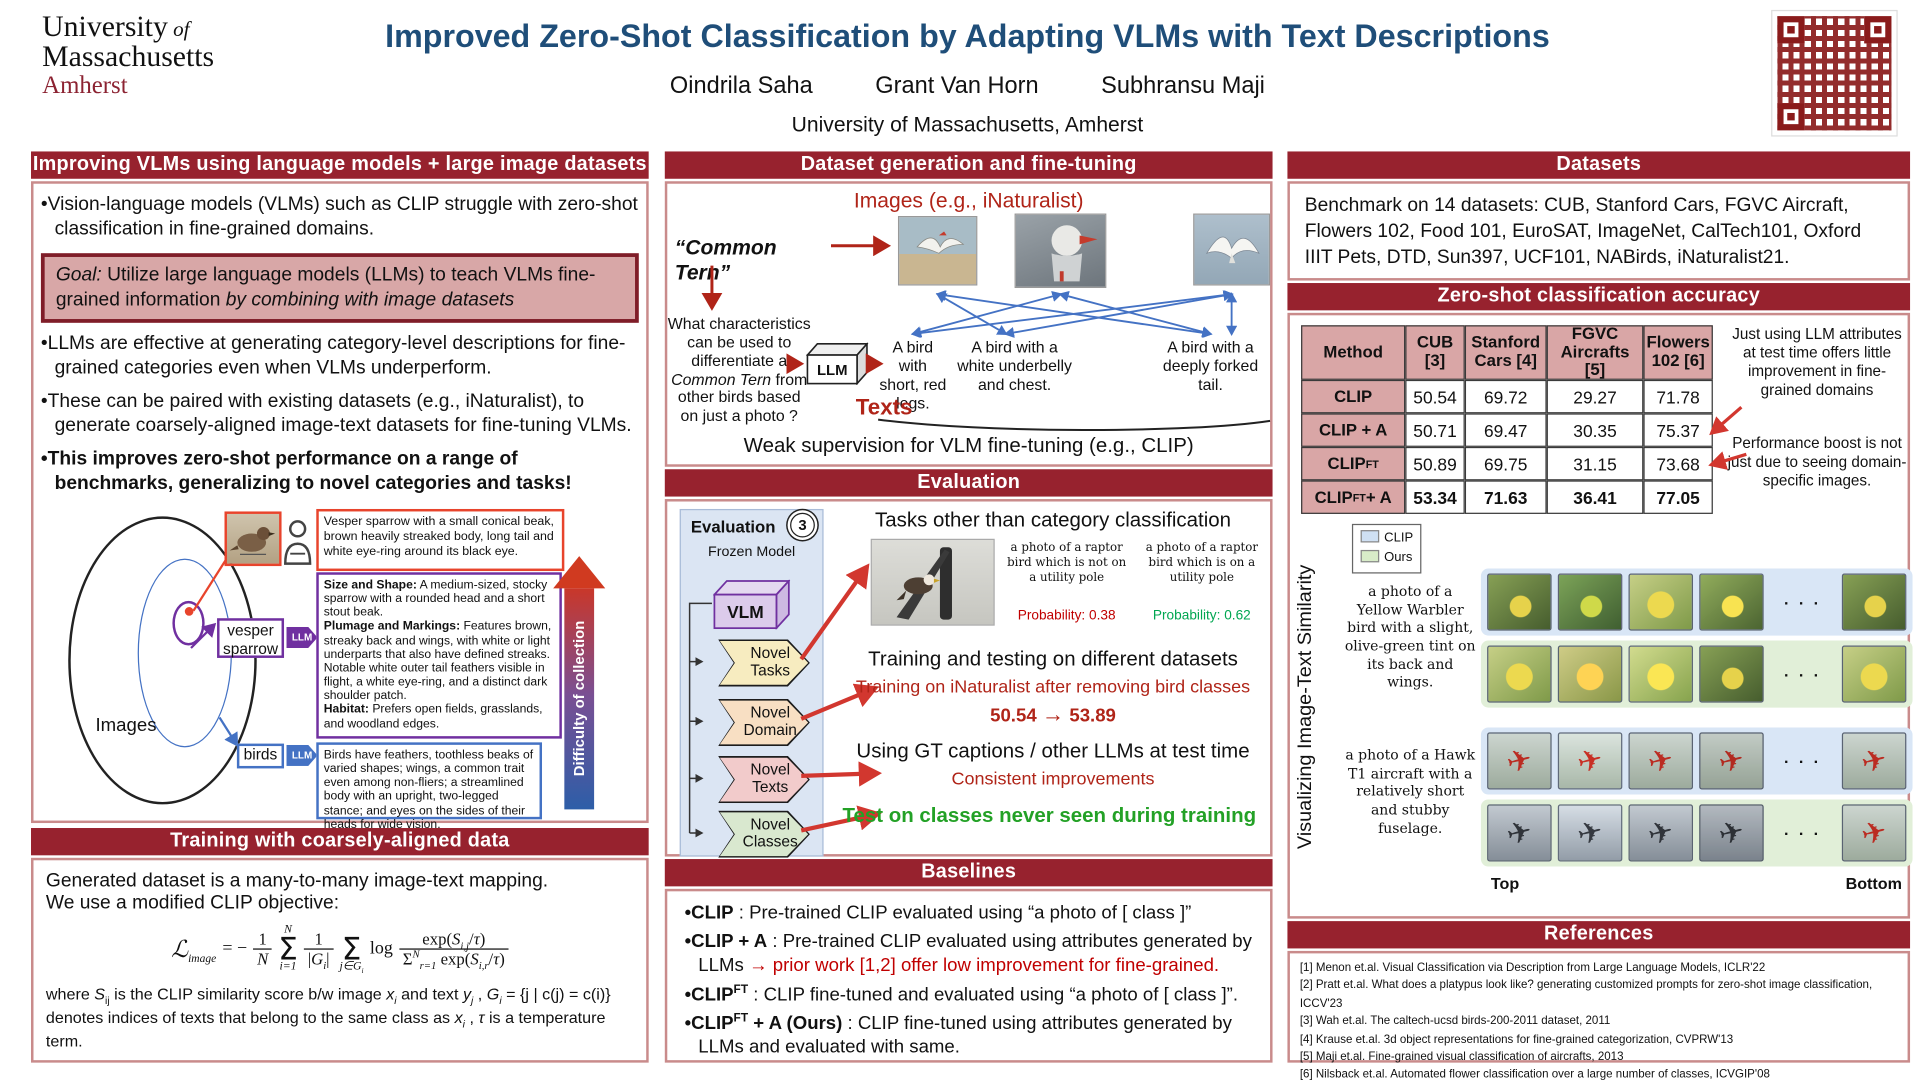  What do you see at coordinates (1874, 883) in the screenshot?
I see `bottom-label: Bottom` at bounding box center [1874, 883].